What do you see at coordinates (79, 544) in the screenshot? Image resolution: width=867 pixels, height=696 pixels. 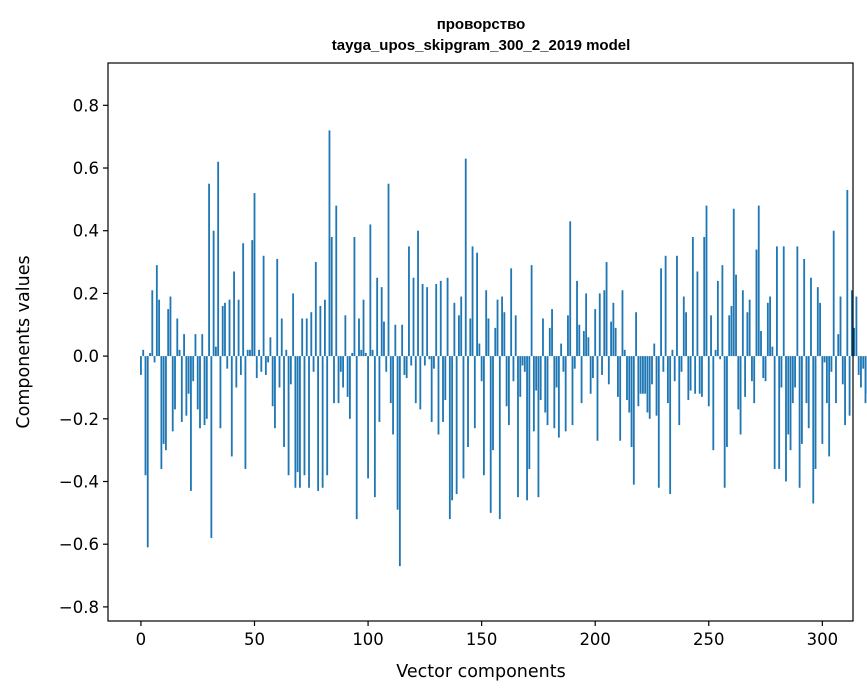 I see `y-tick-label: −0.6` at bounding box center [79, 544].